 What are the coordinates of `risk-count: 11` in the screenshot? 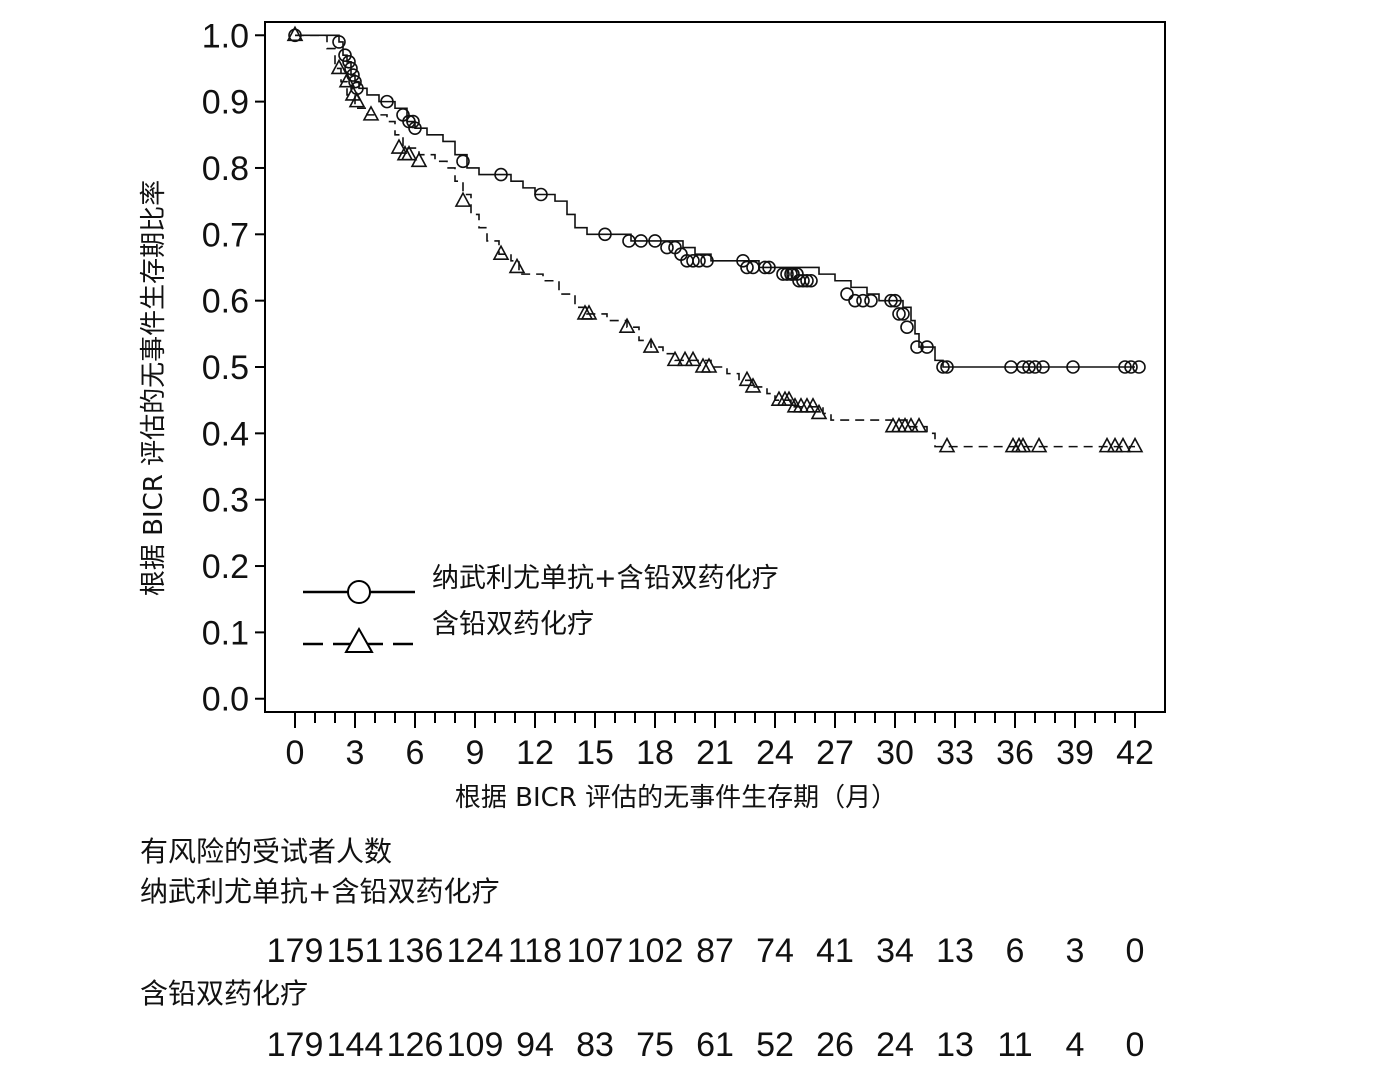 It's located at (1015, 1045).